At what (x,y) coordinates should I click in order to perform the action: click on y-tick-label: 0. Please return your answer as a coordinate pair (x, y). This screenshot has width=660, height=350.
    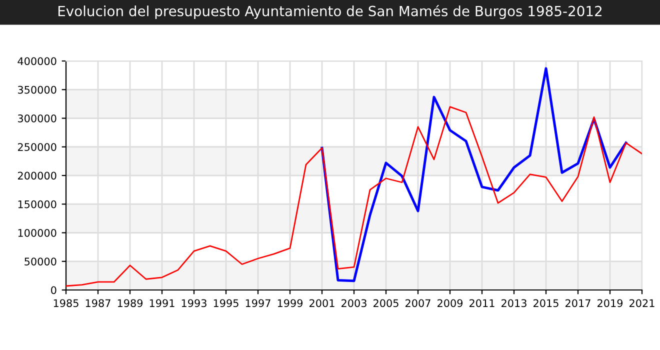
    Looking at the image, I should click on (53, 290).